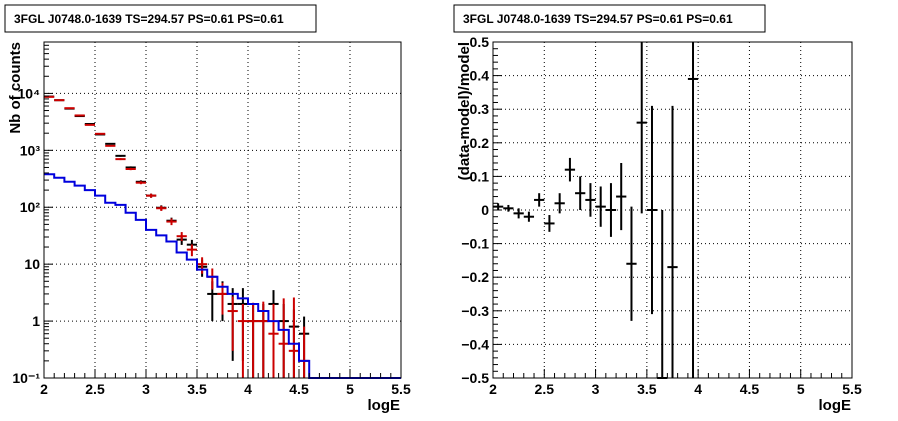 The image size is (898, 421). Describe the element at coordinates (26, 378) in the screenshot. I see `y-tick-label: 10⁻¹` at that location.